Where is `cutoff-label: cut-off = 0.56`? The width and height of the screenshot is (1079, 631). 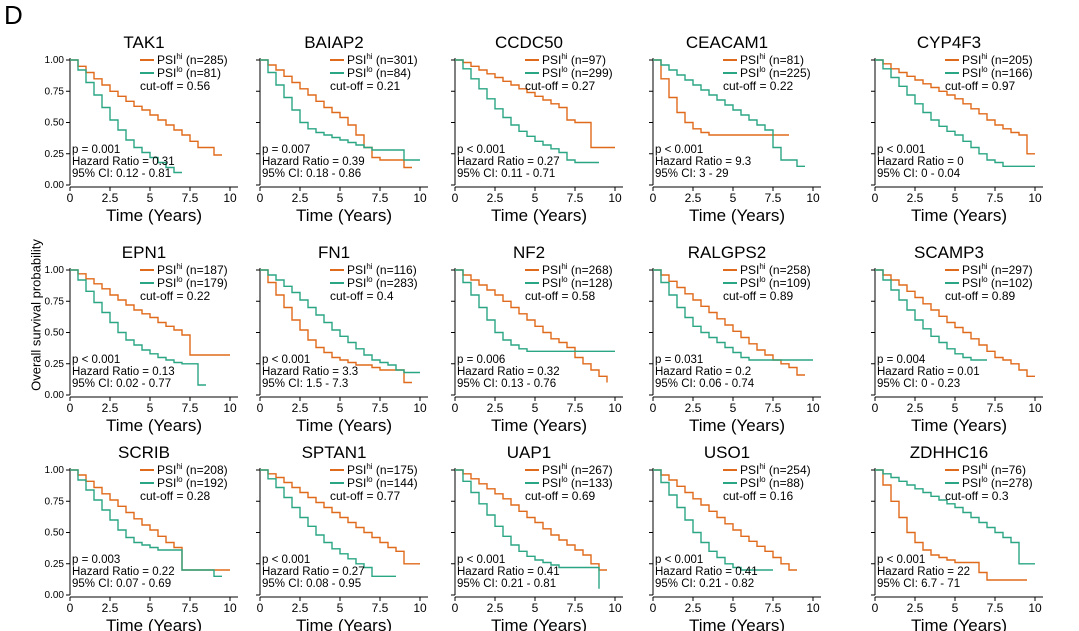 cutoff-label: cut-off = 0.56 is located at coordinates (175, 86).